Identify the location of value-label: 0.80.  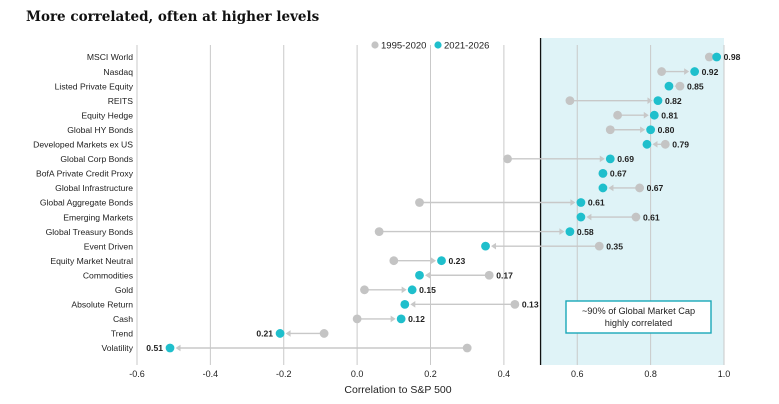
(666, 130).